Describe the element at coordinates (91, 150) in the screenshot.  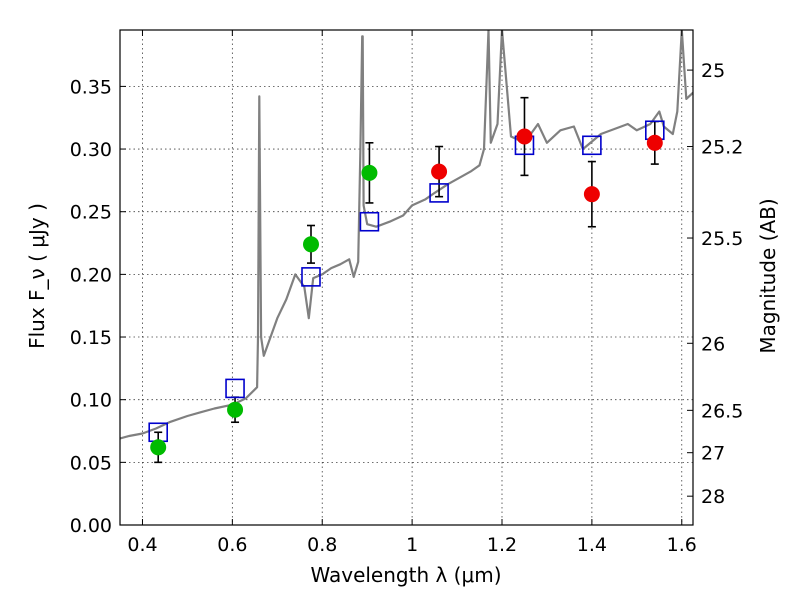
I see `y-tick-label: 0.30` at that location.